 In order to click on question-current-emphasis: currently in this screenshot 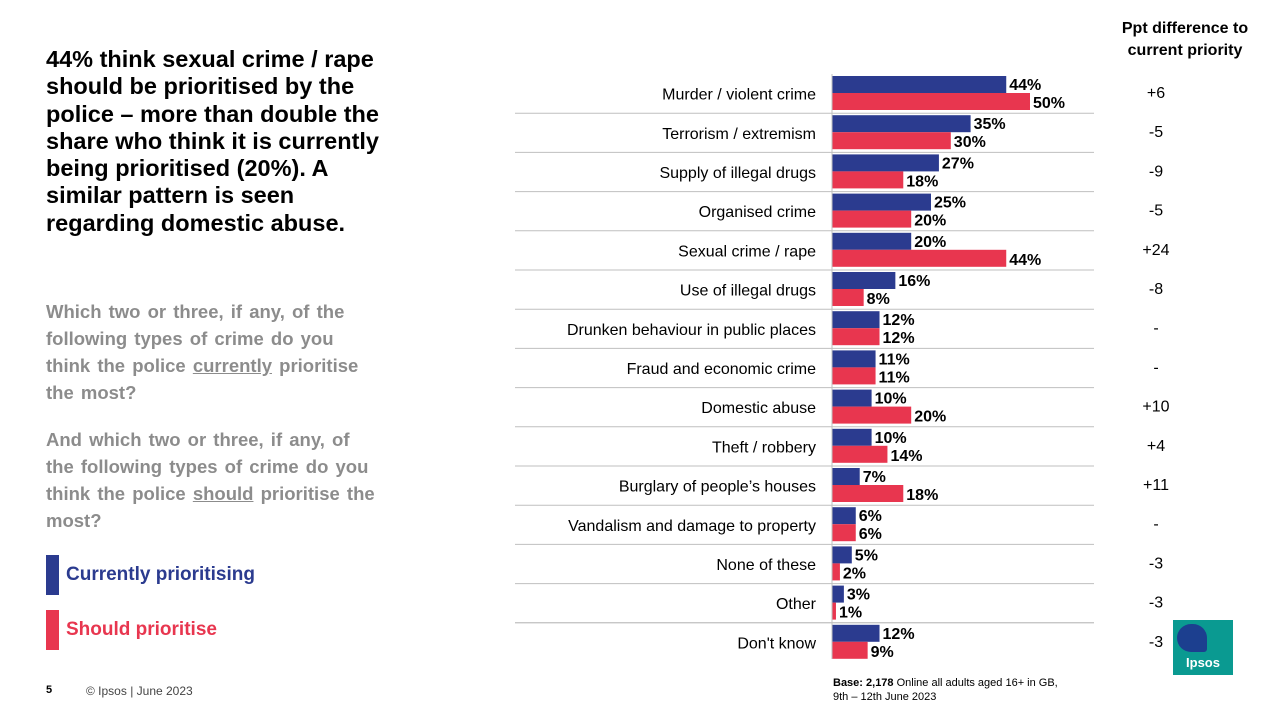, I will do `click(232, 365)`.